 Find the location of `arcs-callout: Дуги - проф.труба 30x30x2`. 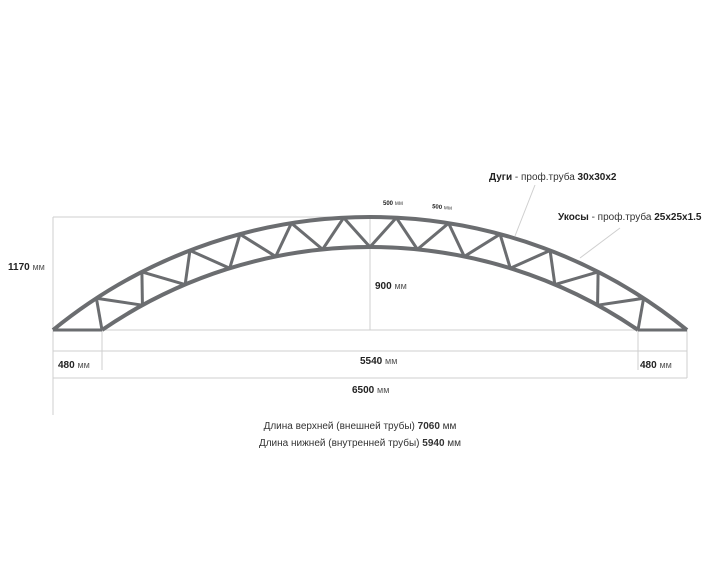

arcs-callout: Дуги - проф.труба 30x30x2 is located at coordinates (553, 177).